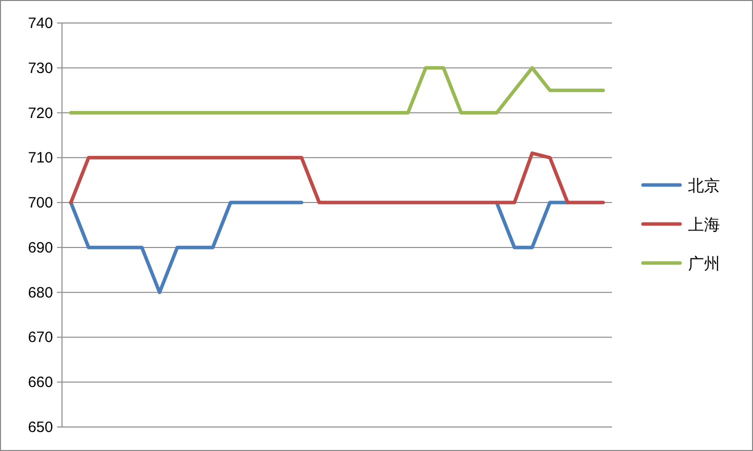 Image resolution: width=753 pixels, height=451 pixels. What do you see at coordinates (704, 264) in the screenshot?
I see `legend-label: 广州` at bounding box center [704, 264].